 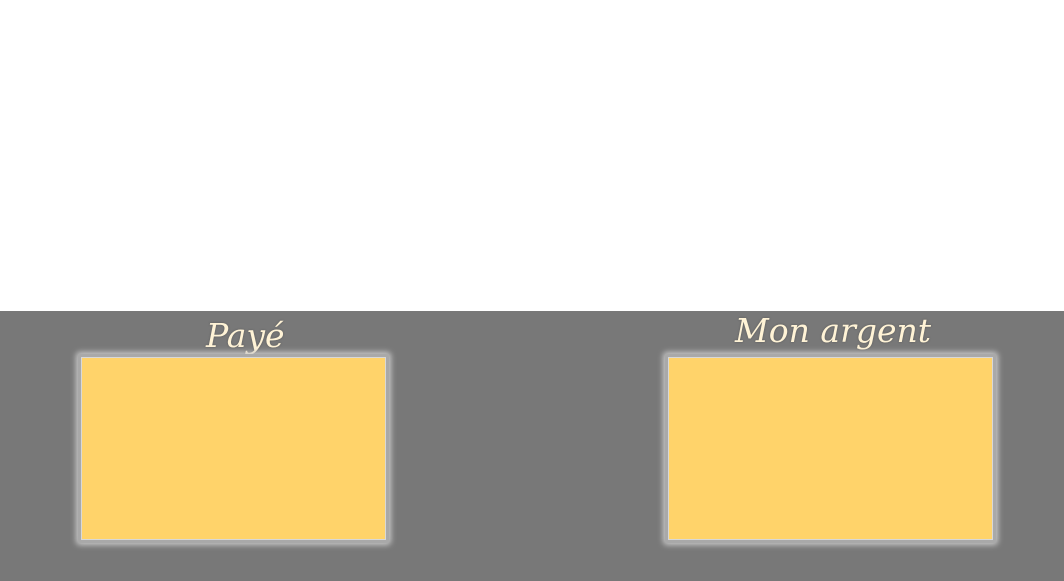 I want to click on paid-label: Payé, so click(x=245, y=335).